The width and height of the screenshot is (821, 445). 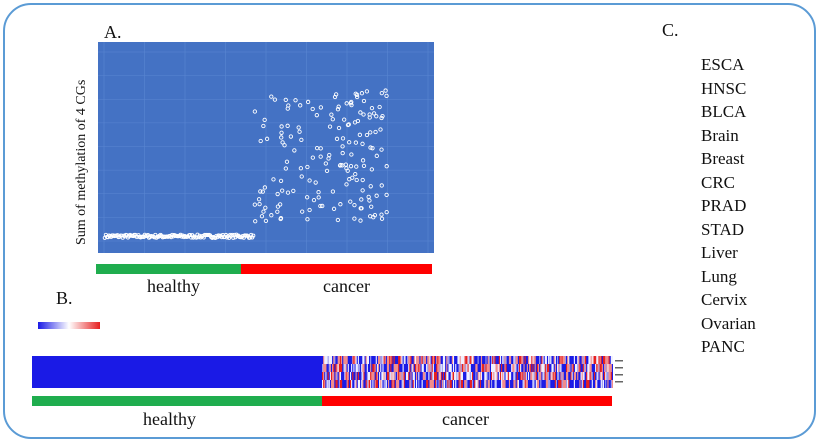 I want to click on cancer-type-item: Ovarian, so click(x=728, y=323).